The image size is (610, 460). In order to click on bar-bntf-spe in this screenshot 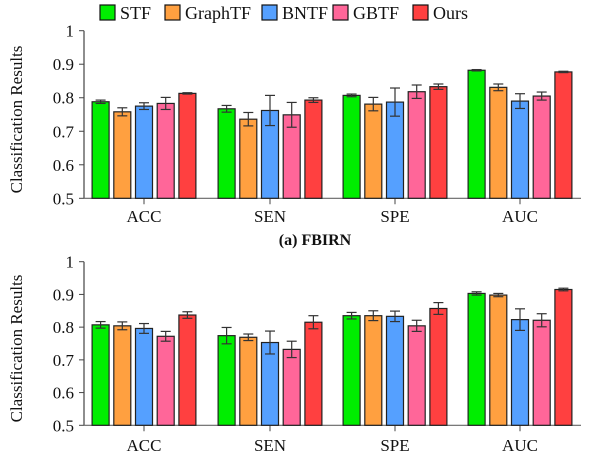, I will do `click(395, 370)`.